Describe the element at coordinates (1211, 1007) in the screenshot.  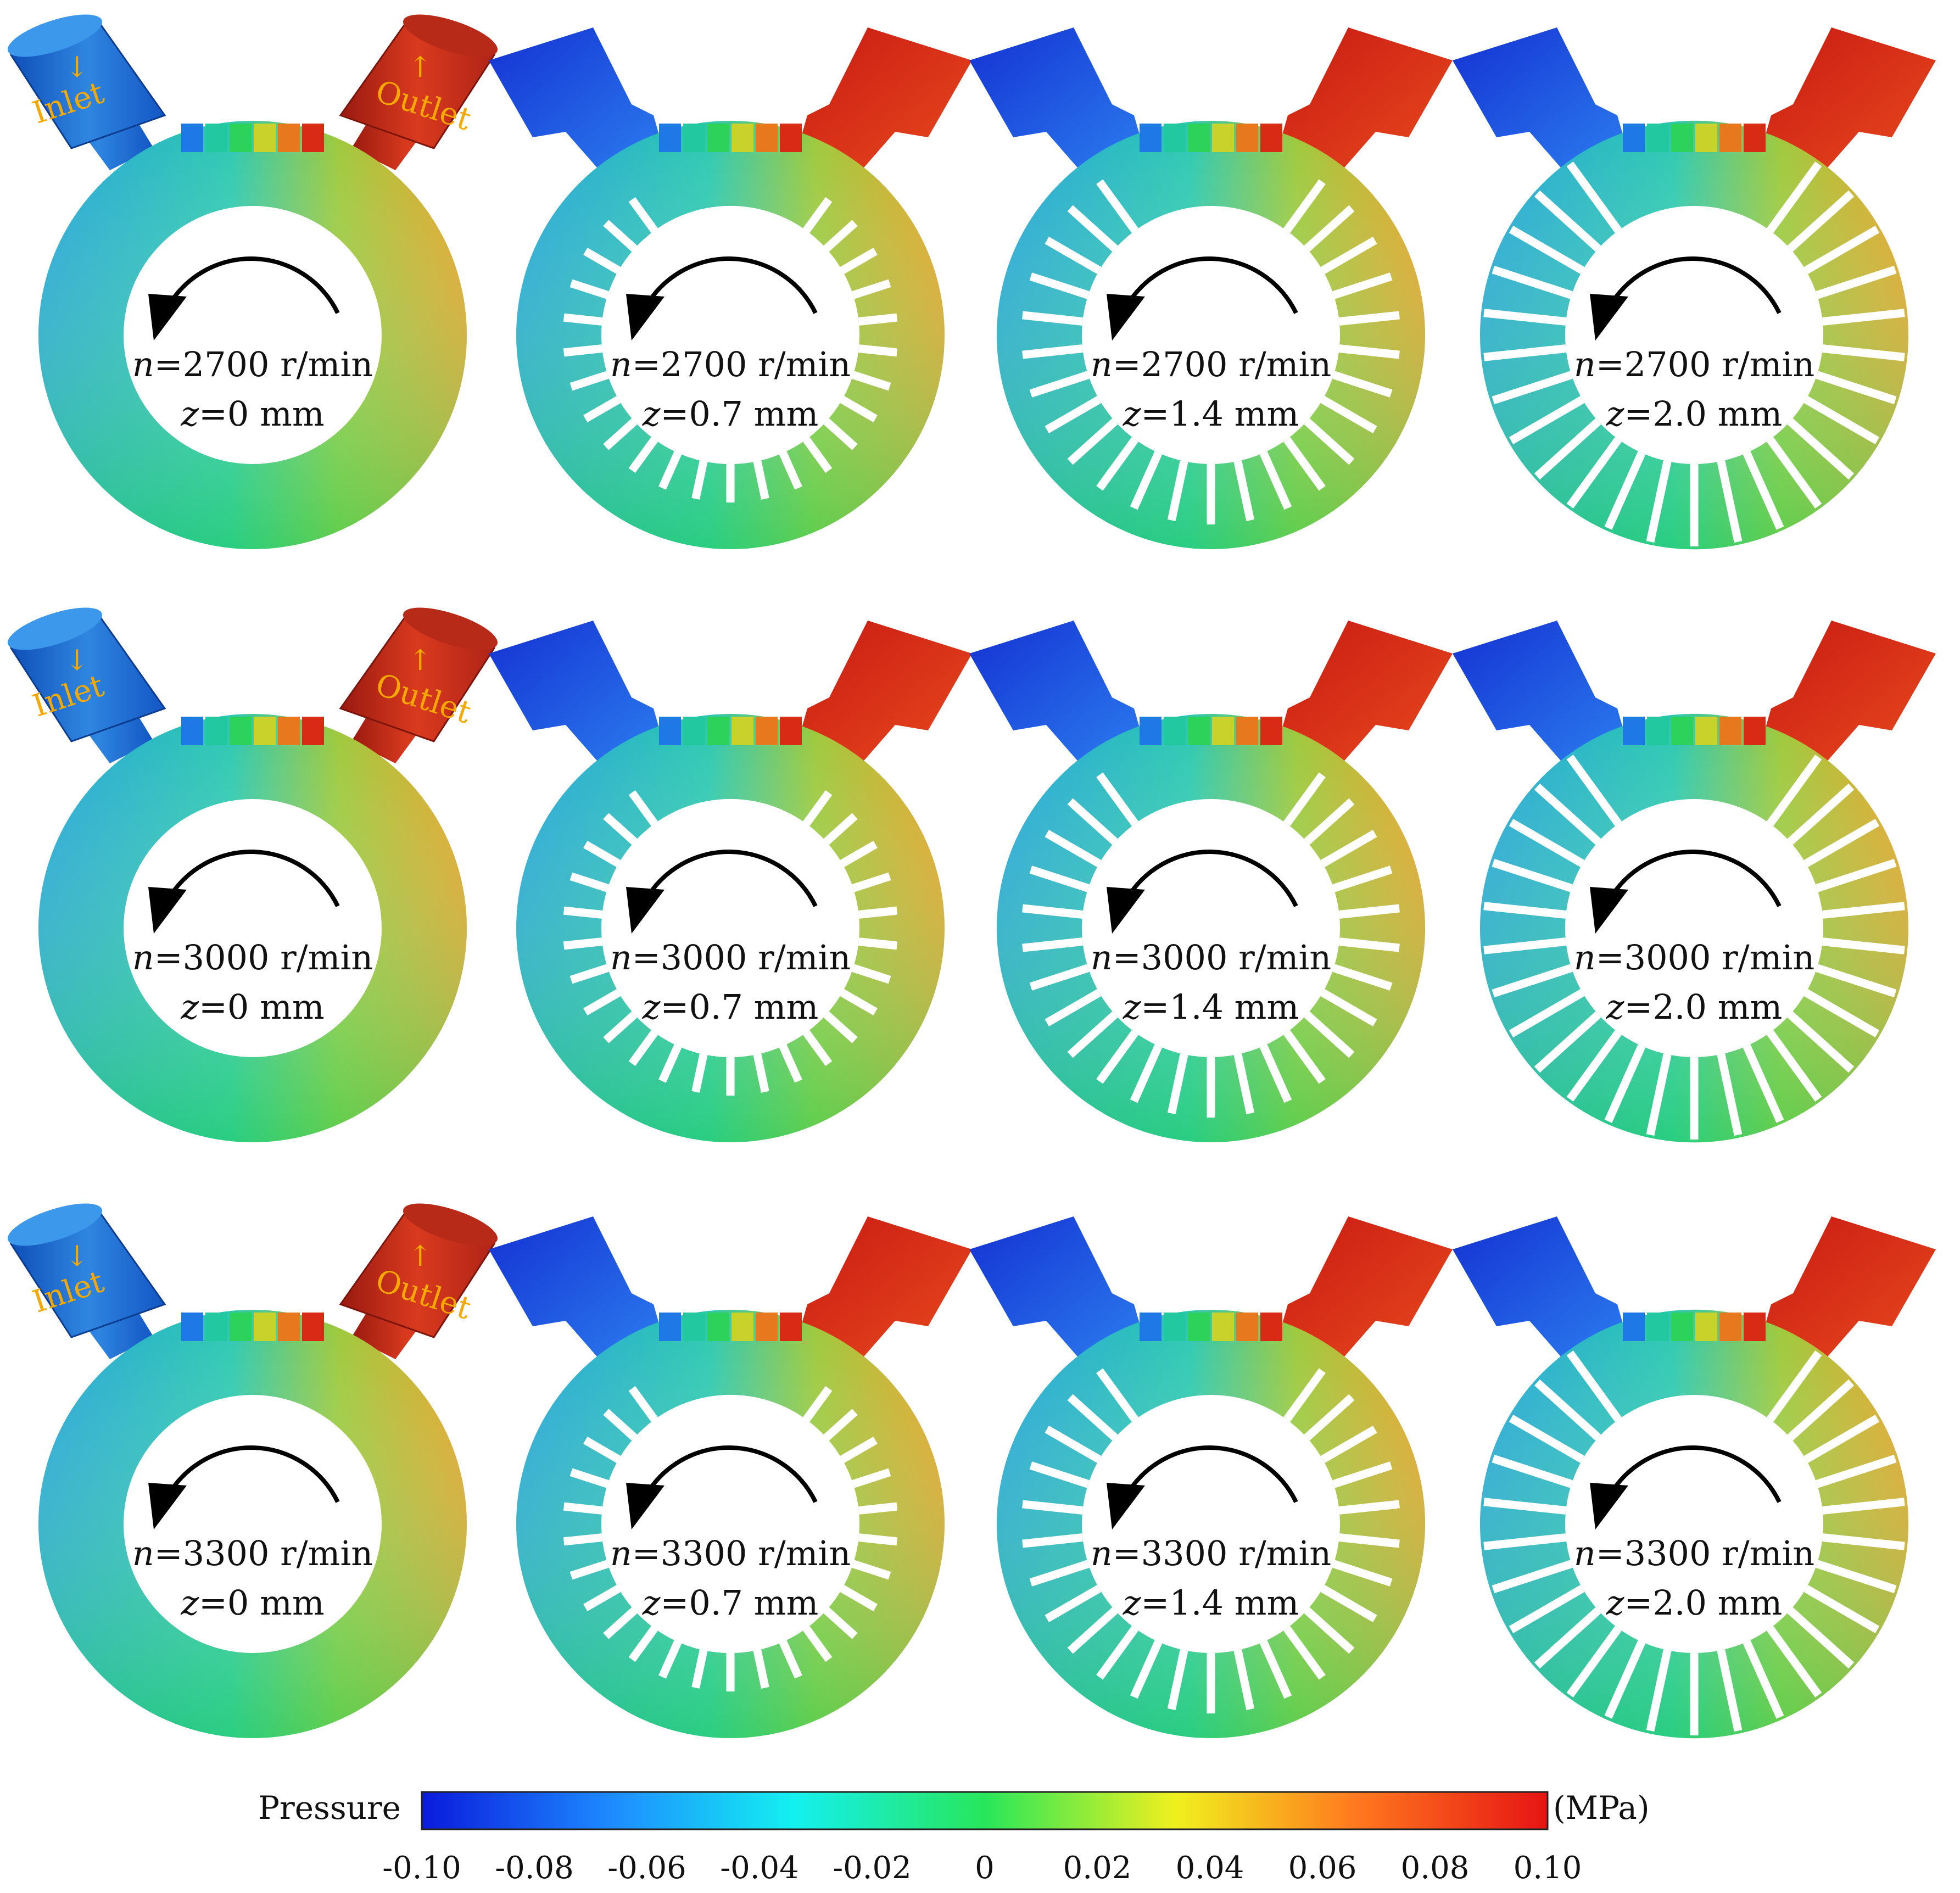
I see `z-position-label: z=1.4 mm` at that location.